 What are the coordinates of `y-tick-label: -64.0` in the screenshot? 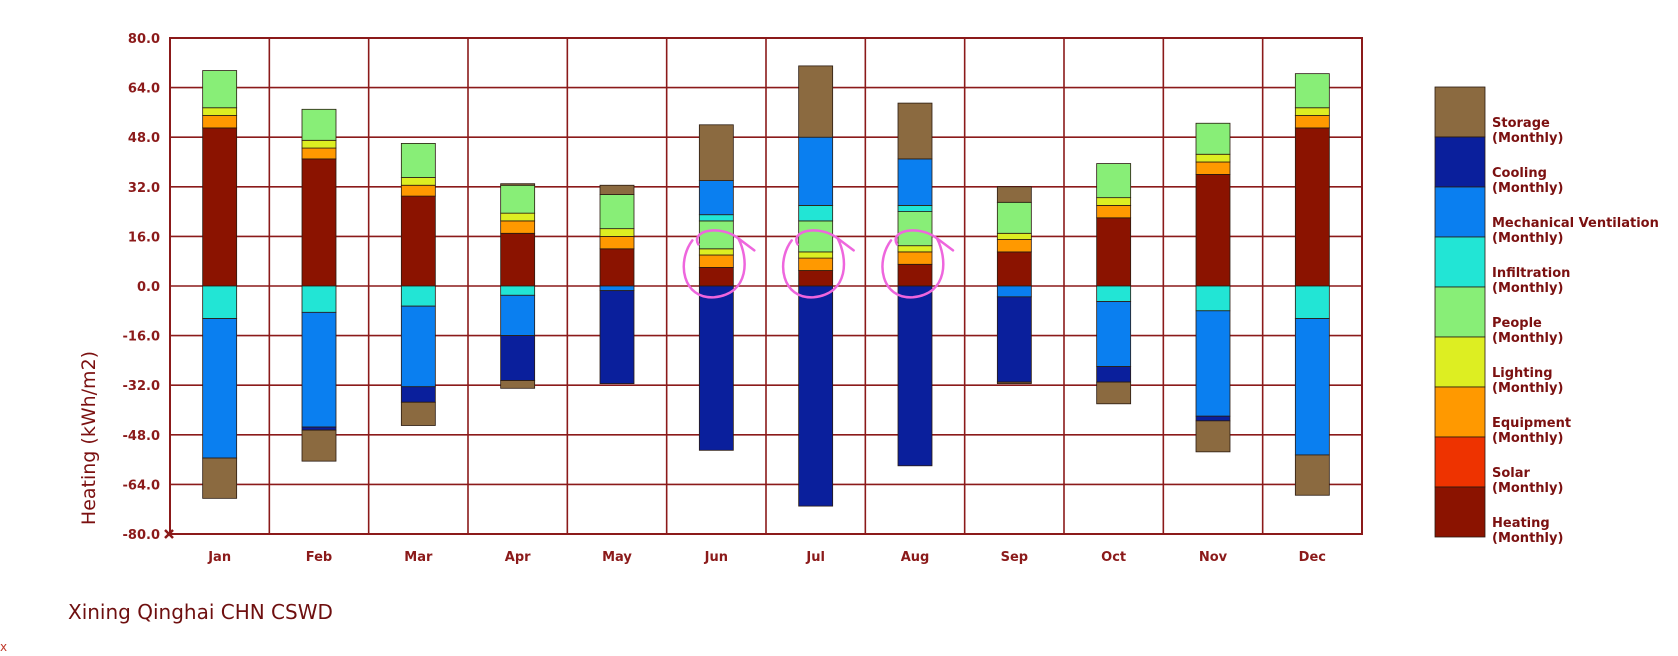 It's located at (141, 485).